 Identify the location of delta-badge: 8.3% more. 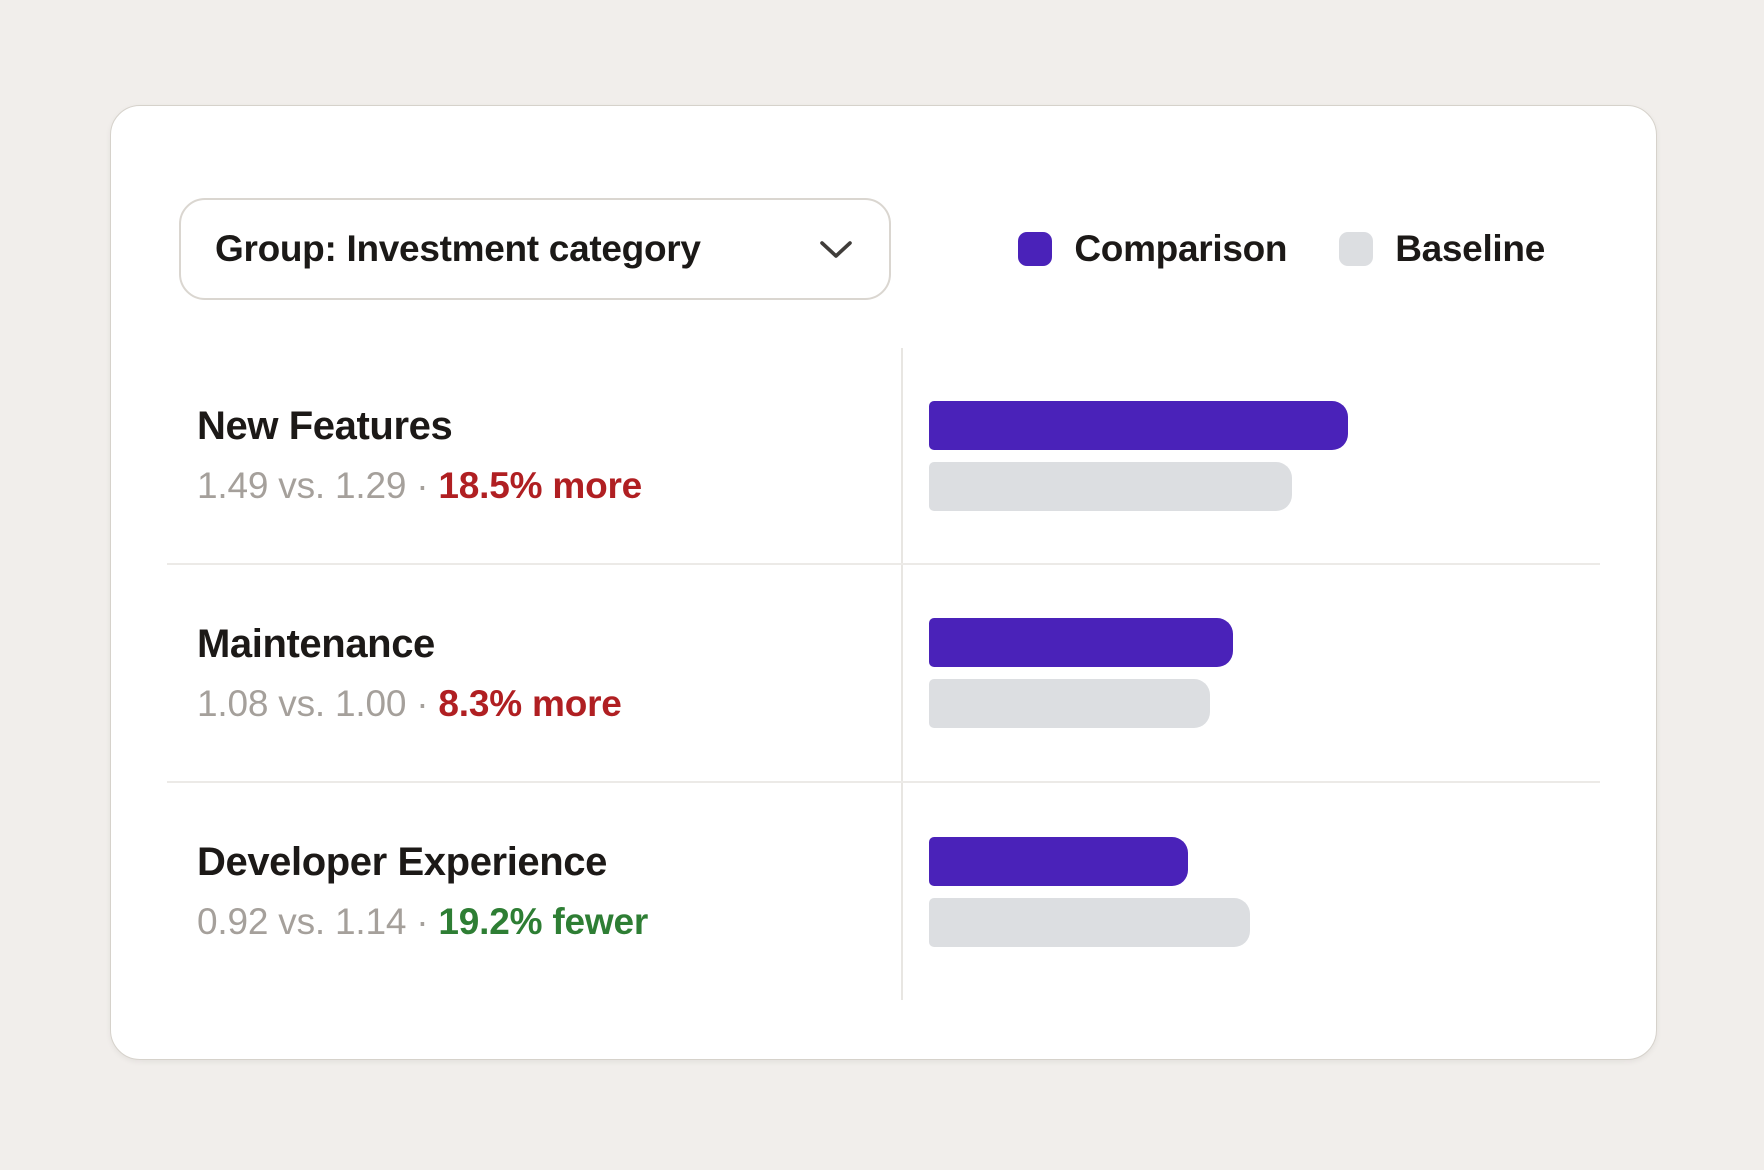
(530, 703).